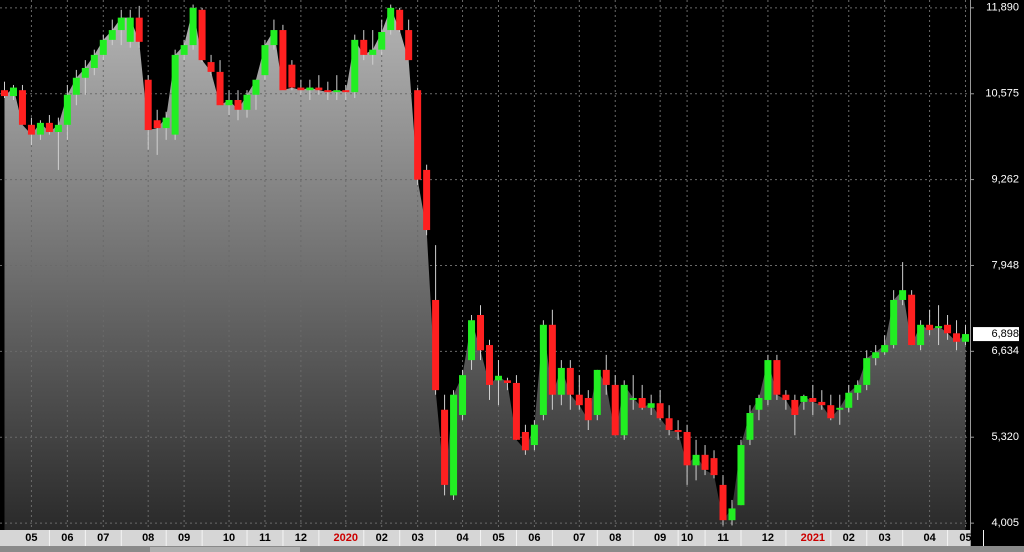 The height and width of the screenshot is (552, 1024). What do you see at coordinates (1005, 437) in the screenshot?
I see `y-tick-label: 5,320` at bounding box center [1005, 437].